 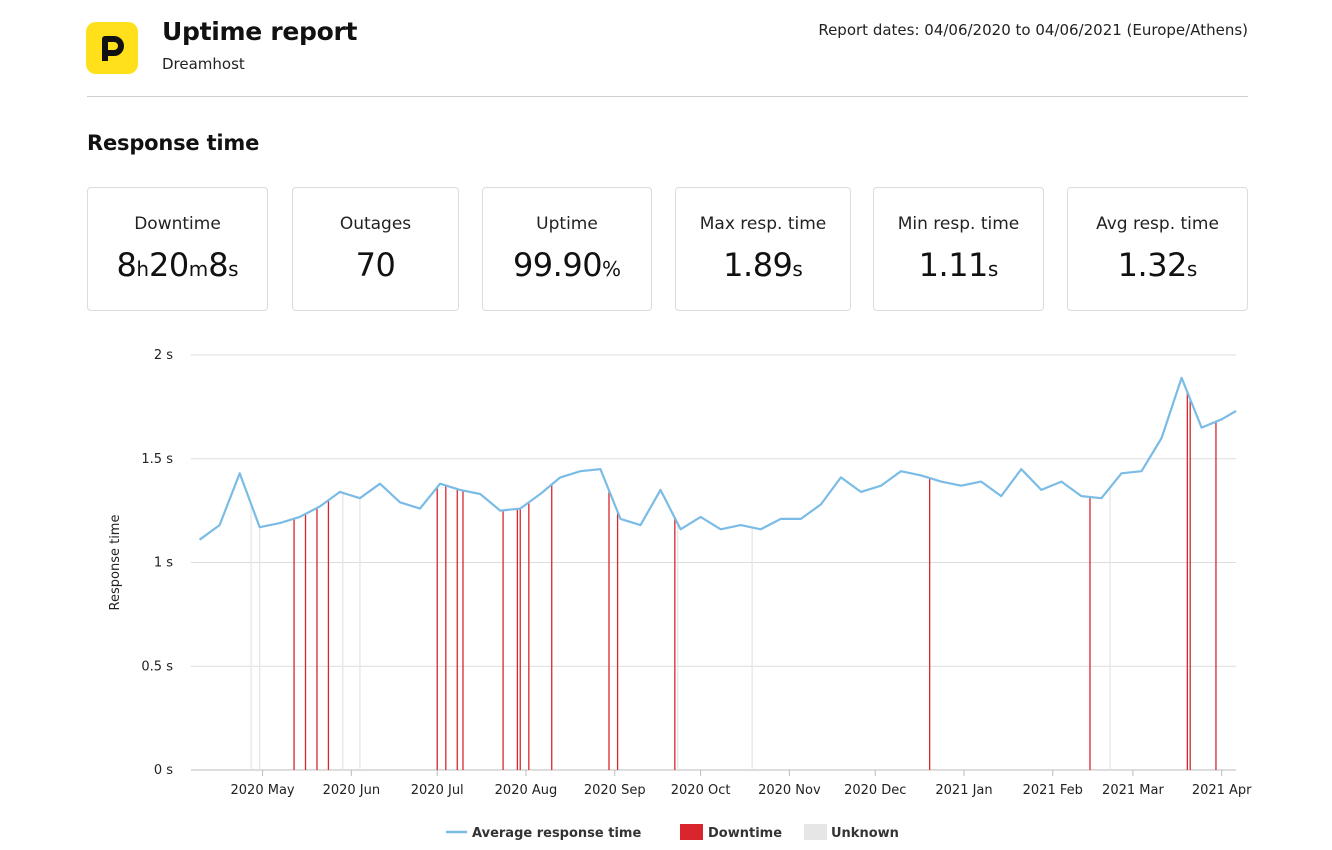 I want to click on x-tick-label: 2020 Oct, so click(x=701, y=790).